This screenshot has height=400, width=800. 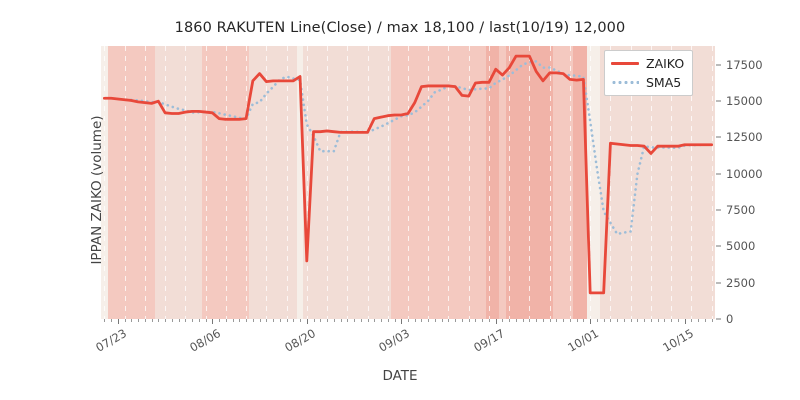 What do you see at coordinates (741, 246) in the screenshot?
I see `y-tick-label: 5000` at bounding box center [741, 246].